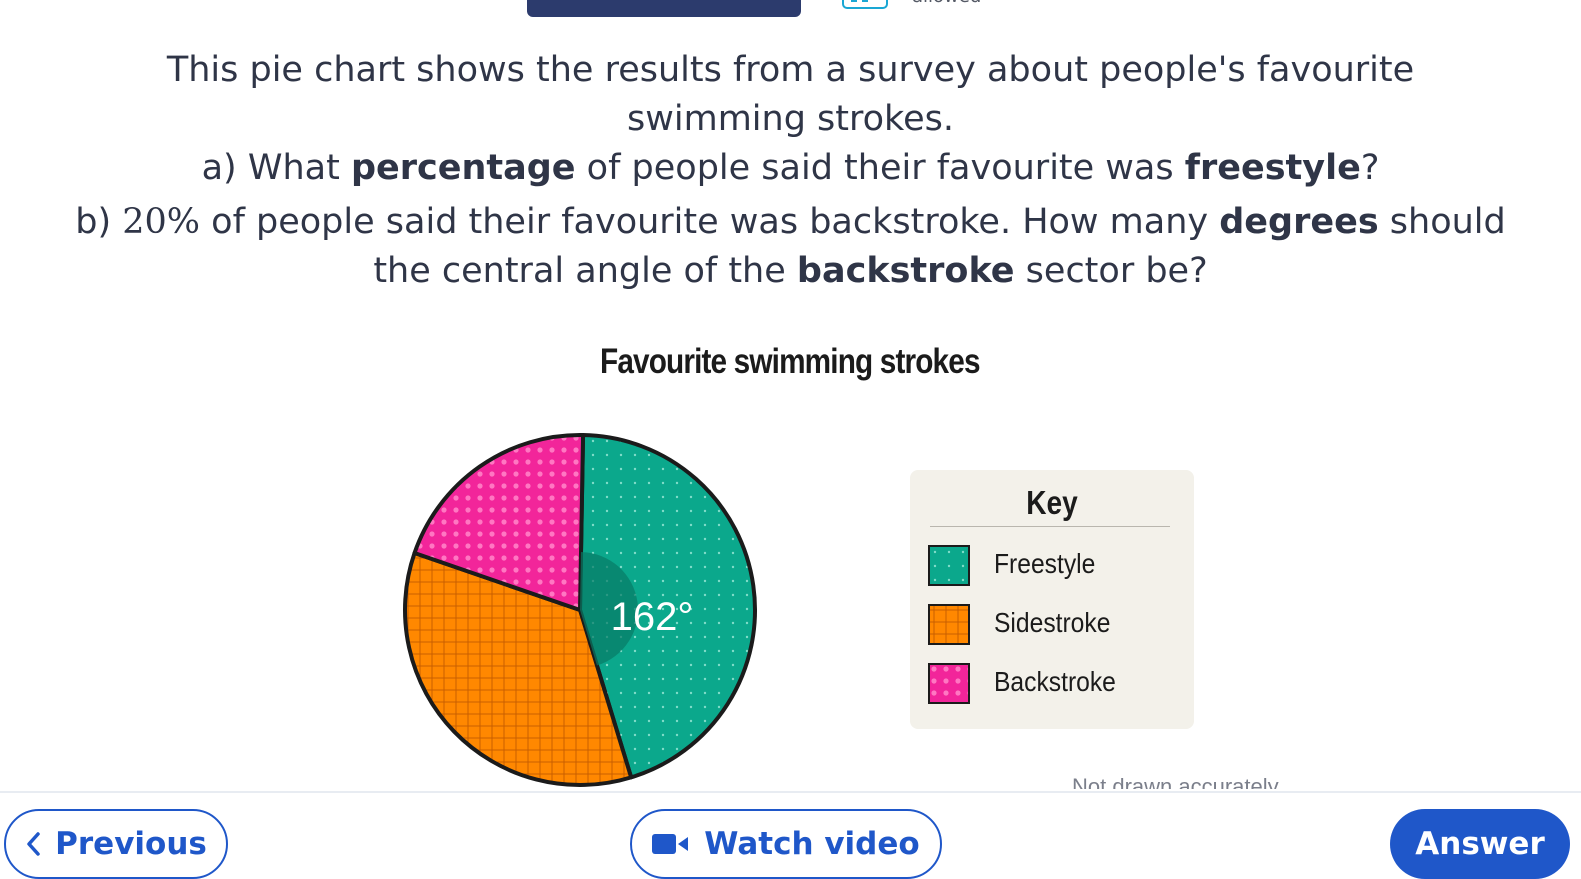 This screenshot has height=879, width=1581. I want to click on pie-chart: 162°, so click(580, 610).